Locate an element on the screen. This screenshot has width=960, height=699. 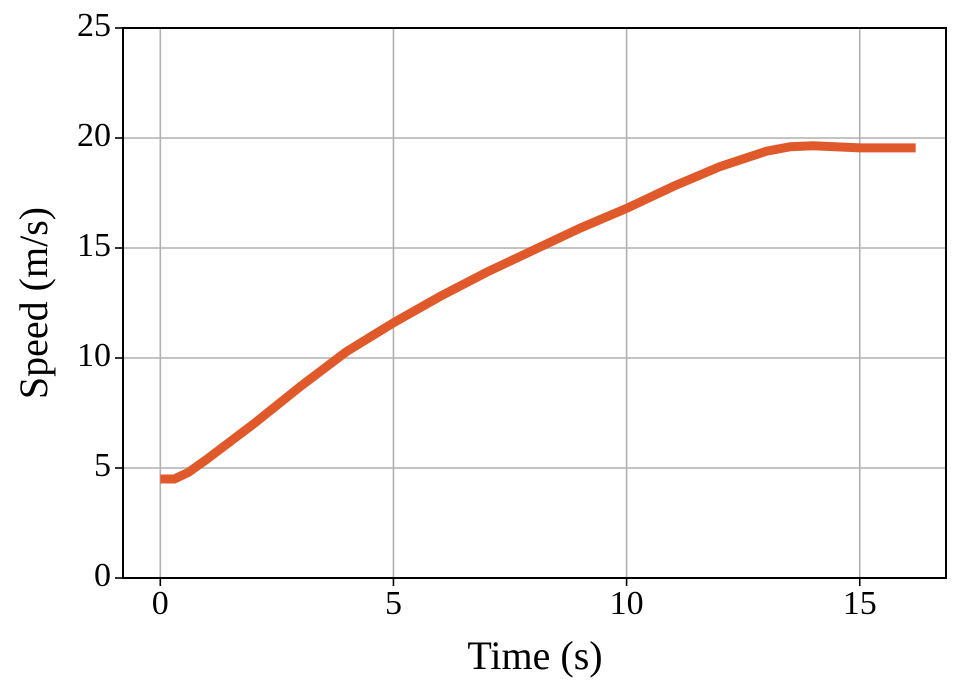
y-tick-label: 10 is located at coordinates (94, 355).